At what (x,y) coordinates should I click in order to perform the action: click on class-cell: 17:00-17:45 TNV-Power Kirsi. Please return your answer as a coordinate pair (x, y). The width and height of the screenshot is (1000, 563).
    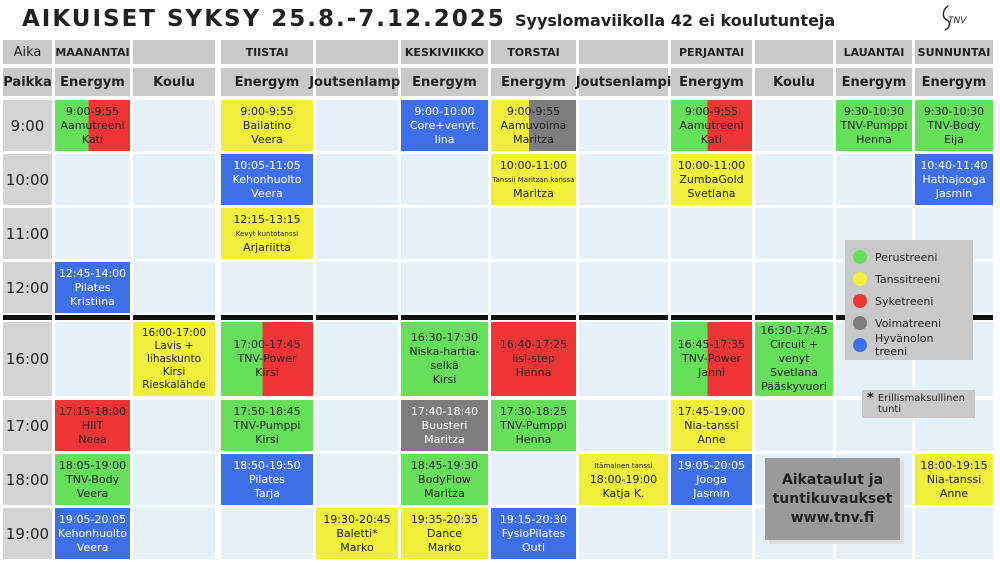
    Looking at the image, I should click on (267, 359).